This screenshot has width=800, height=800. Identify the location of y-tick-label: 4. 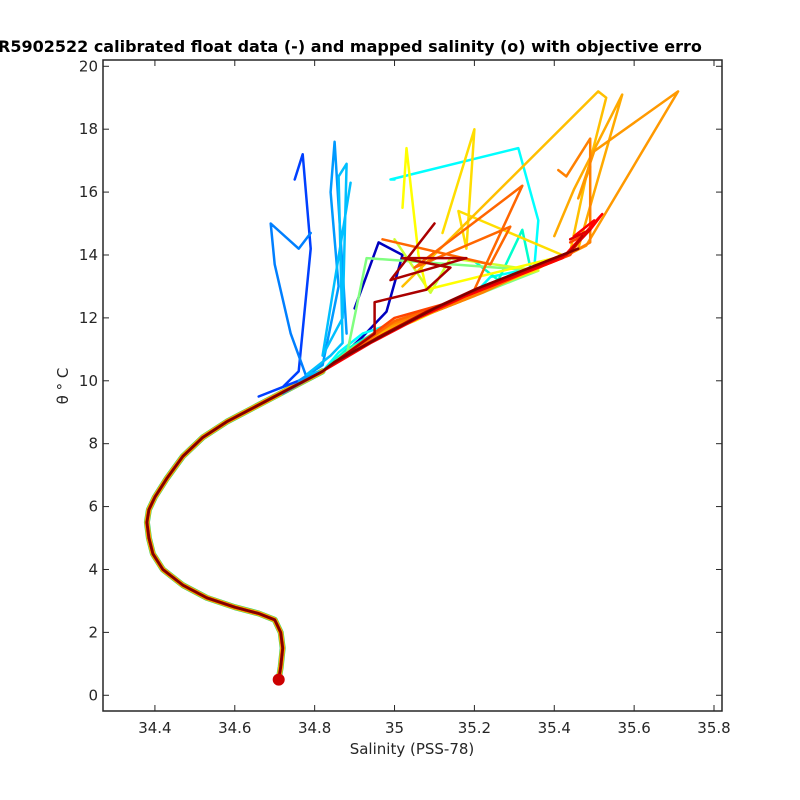
(93, 569).